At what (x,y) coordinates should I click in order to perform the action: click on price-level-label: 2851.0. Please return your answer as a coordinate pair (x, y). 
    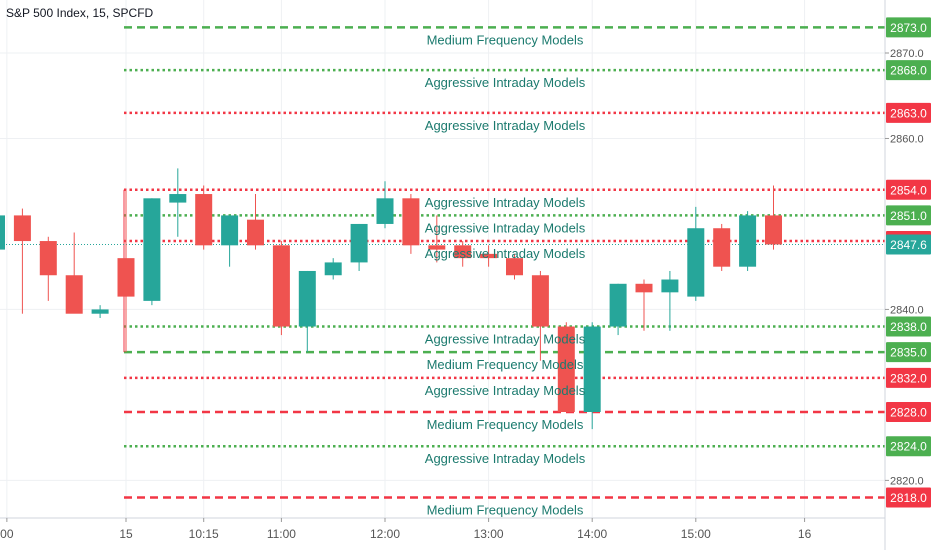
    Looking at the image, I should click on (908, 216).